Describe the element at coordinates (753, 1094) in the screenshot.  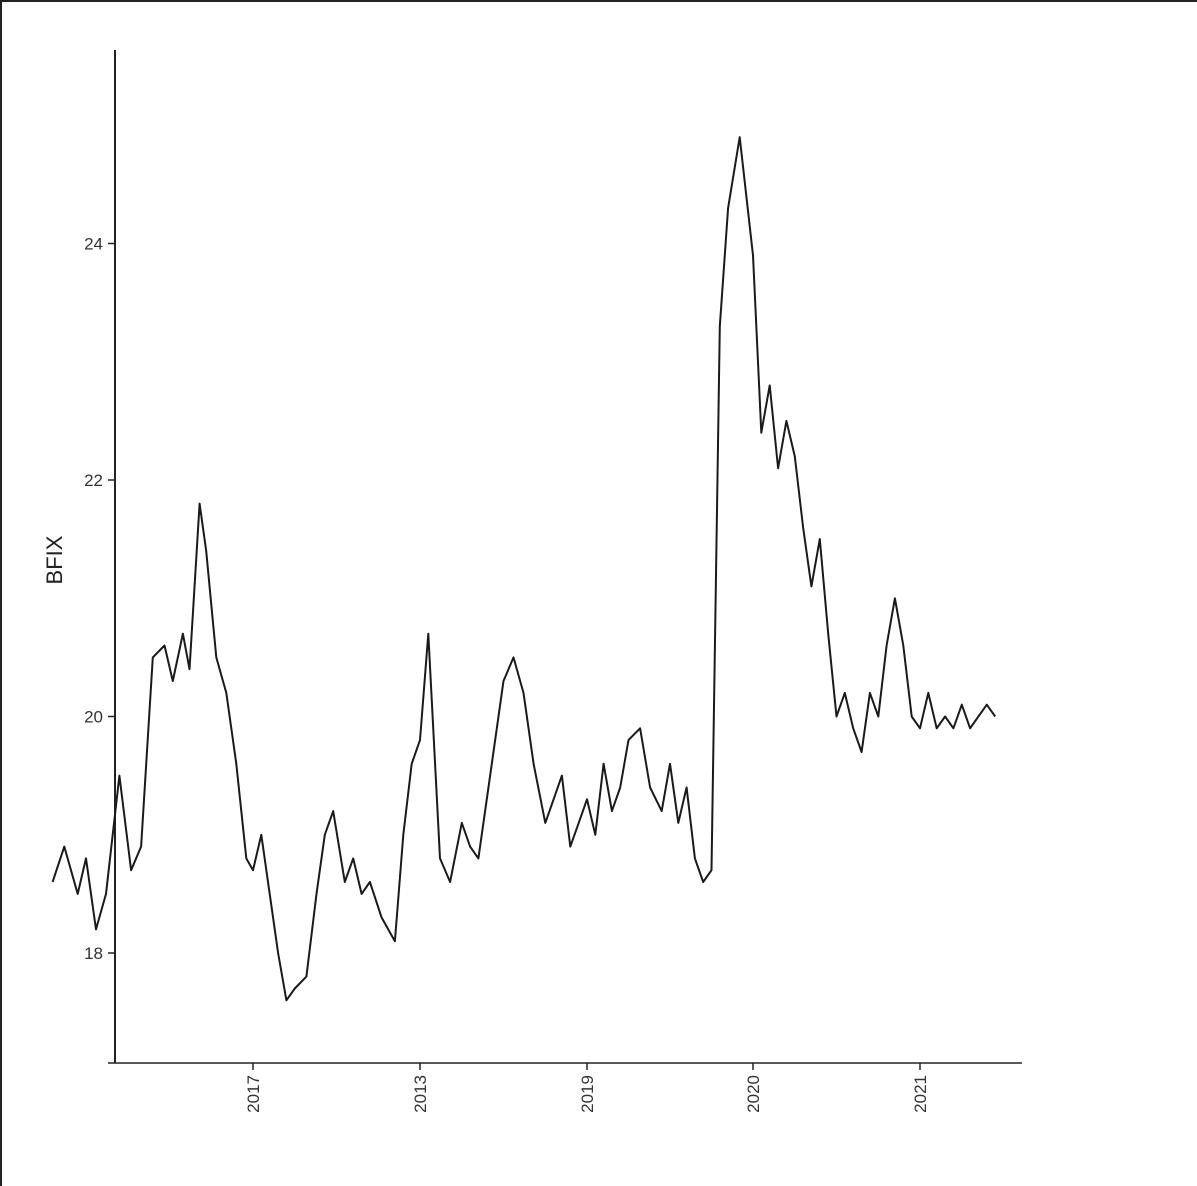
I see `x-tick-label: 2020` at that location.